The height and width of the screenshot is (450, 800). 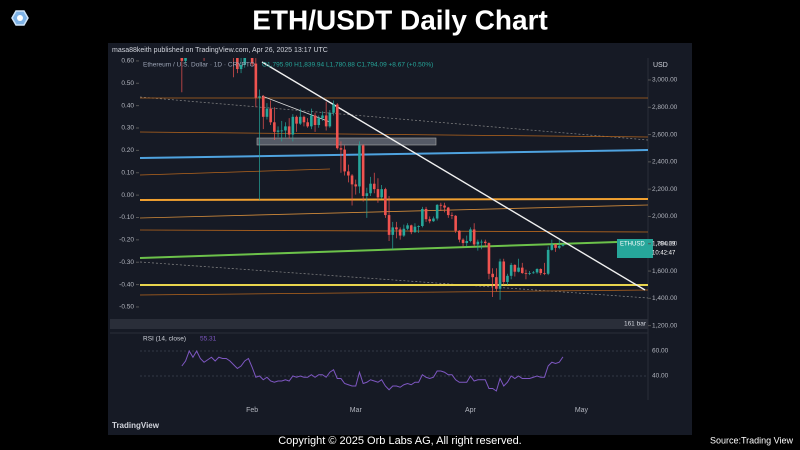 I want to click on y-tick-label: 2,000.00, so click(x=665, y=216).